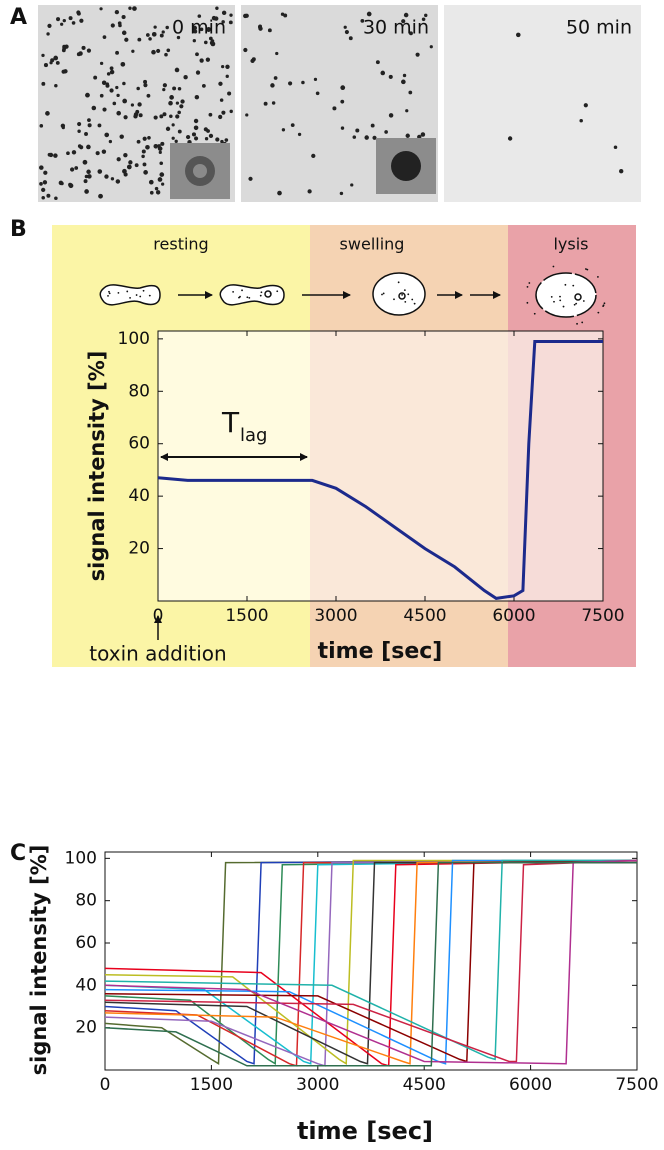 The width and height of the screenshot is (664, 1150). What do you see at coordinates (555, 466) in the screenshot?
I see `phase-plot-background` at bounding box center [555, 466].